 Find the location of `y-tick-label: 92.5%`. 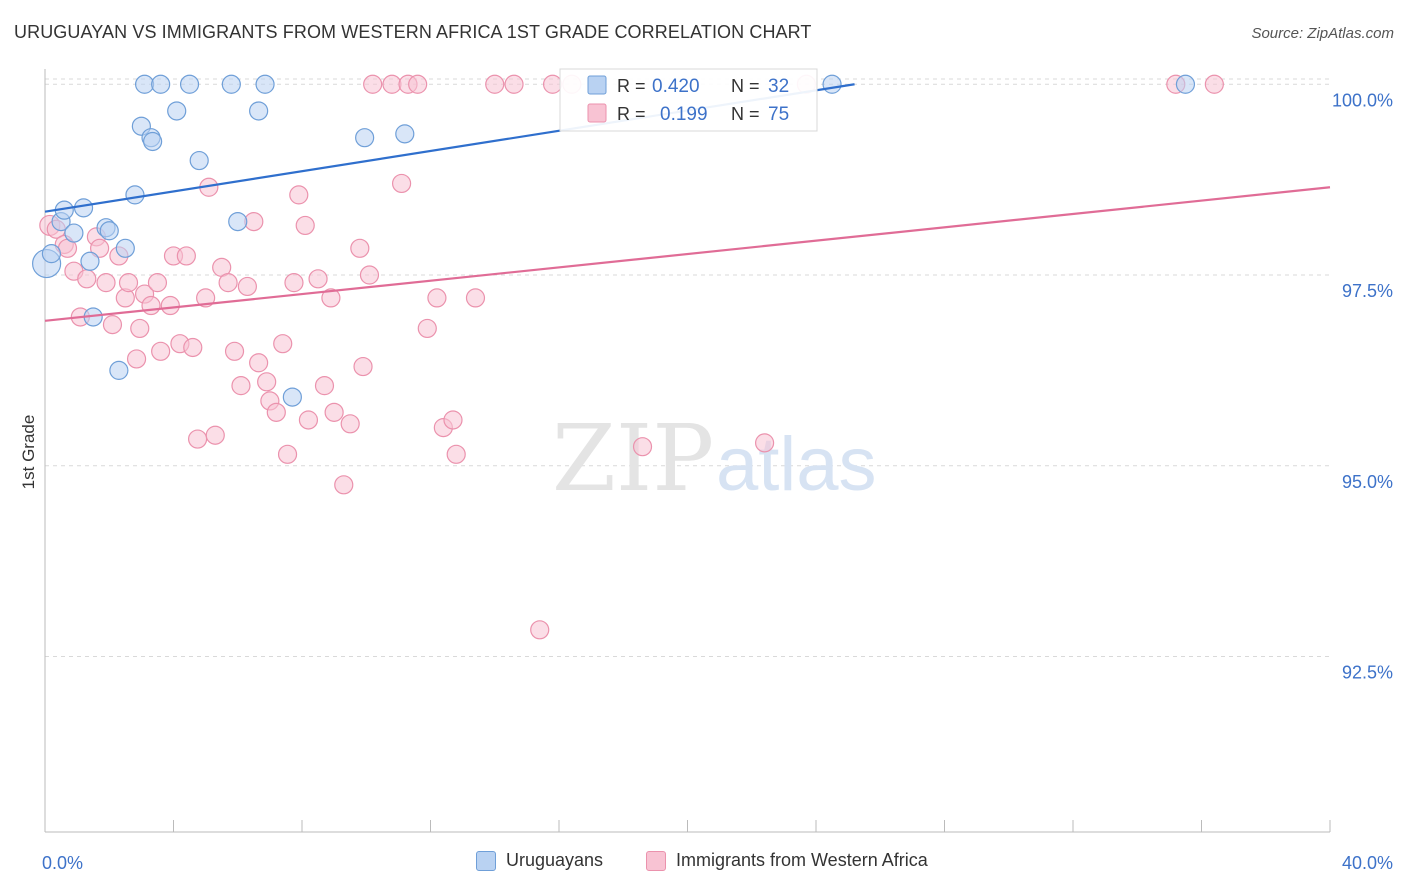

y-tick-label: 92.5% is located at coordinates (1367, 673).